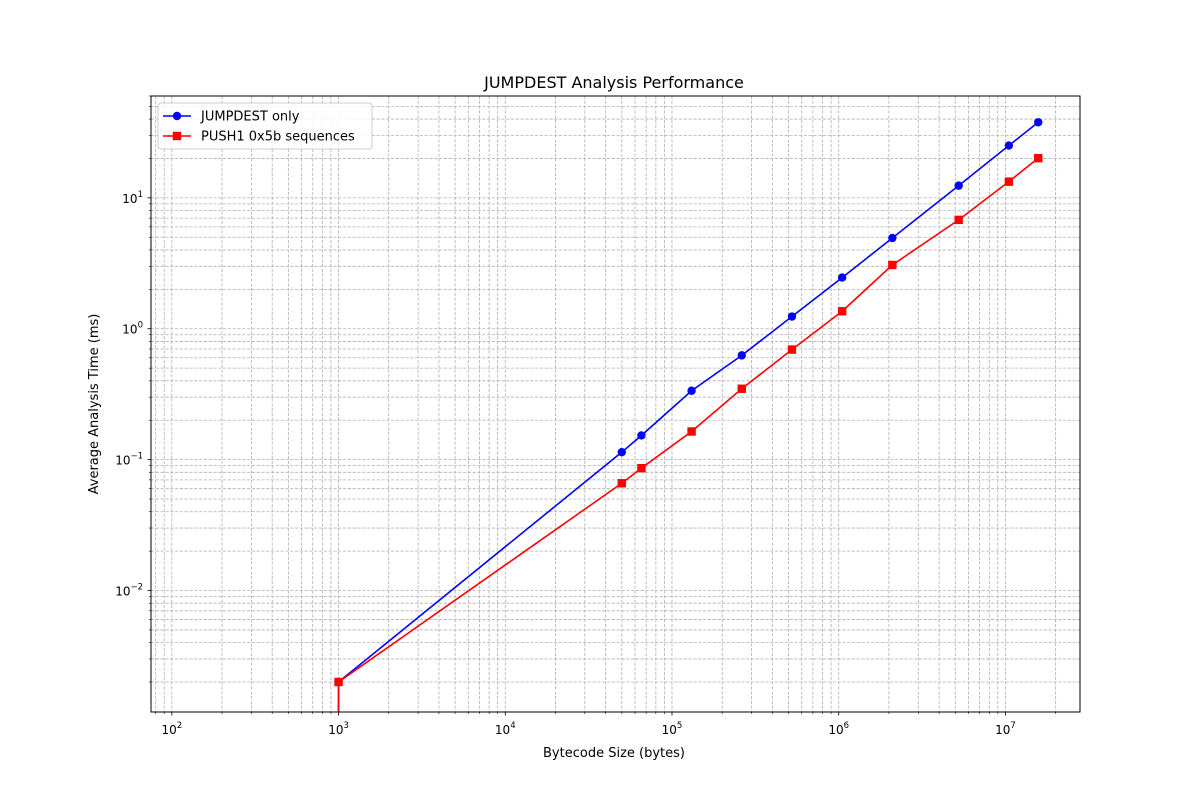 This screenshot has height=800, width=1200. What do you see at coordinates (512, 726) in the screenshot?
I see `x-tick-label-exponent: 4` at bounding box center [512, 726].